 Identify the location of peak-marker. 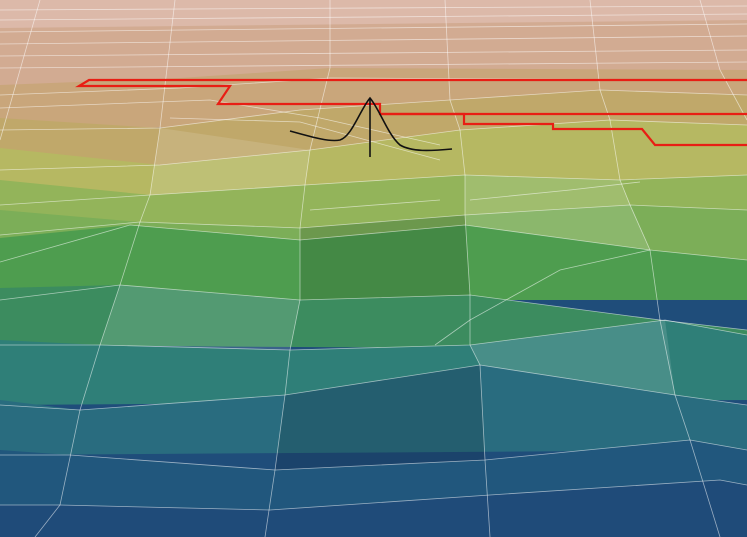
(371, 126).